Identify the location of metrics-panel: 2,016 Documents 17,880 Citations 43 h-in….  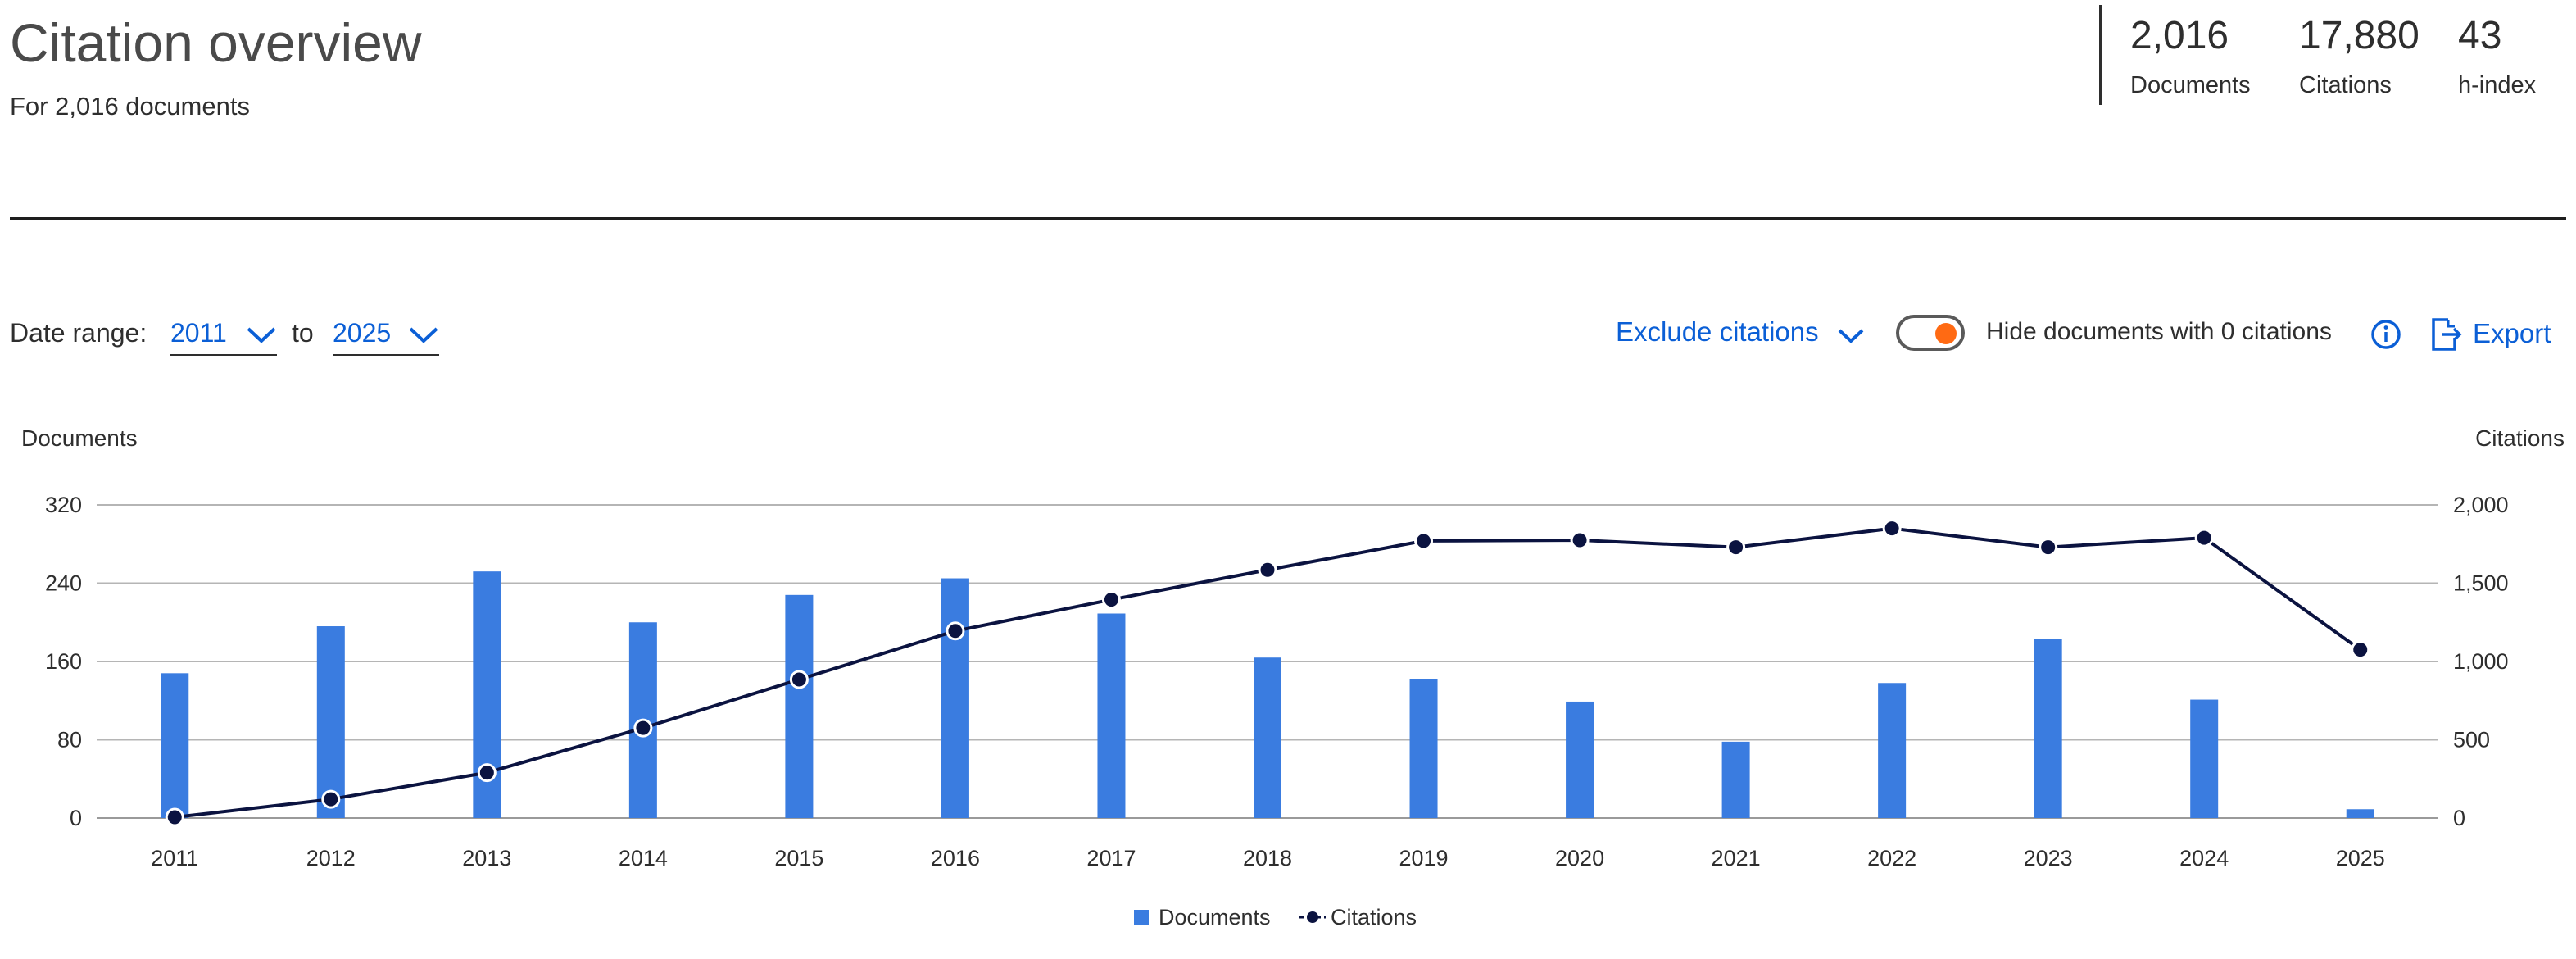
(2334, 55).